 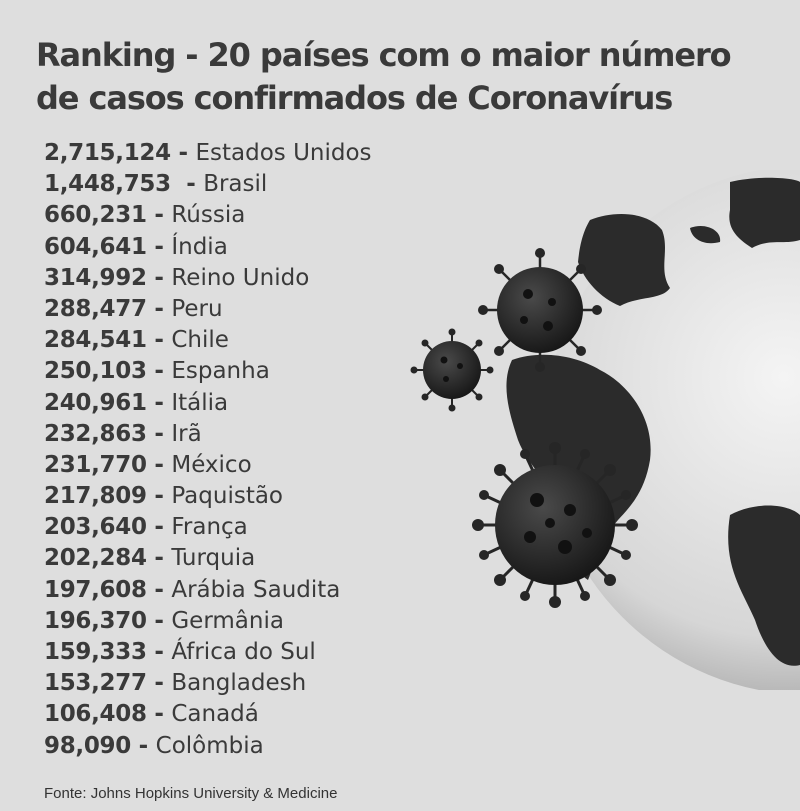 I want to click on ranking-row: 660,231 - Rússia, so click(x=208, y=215).